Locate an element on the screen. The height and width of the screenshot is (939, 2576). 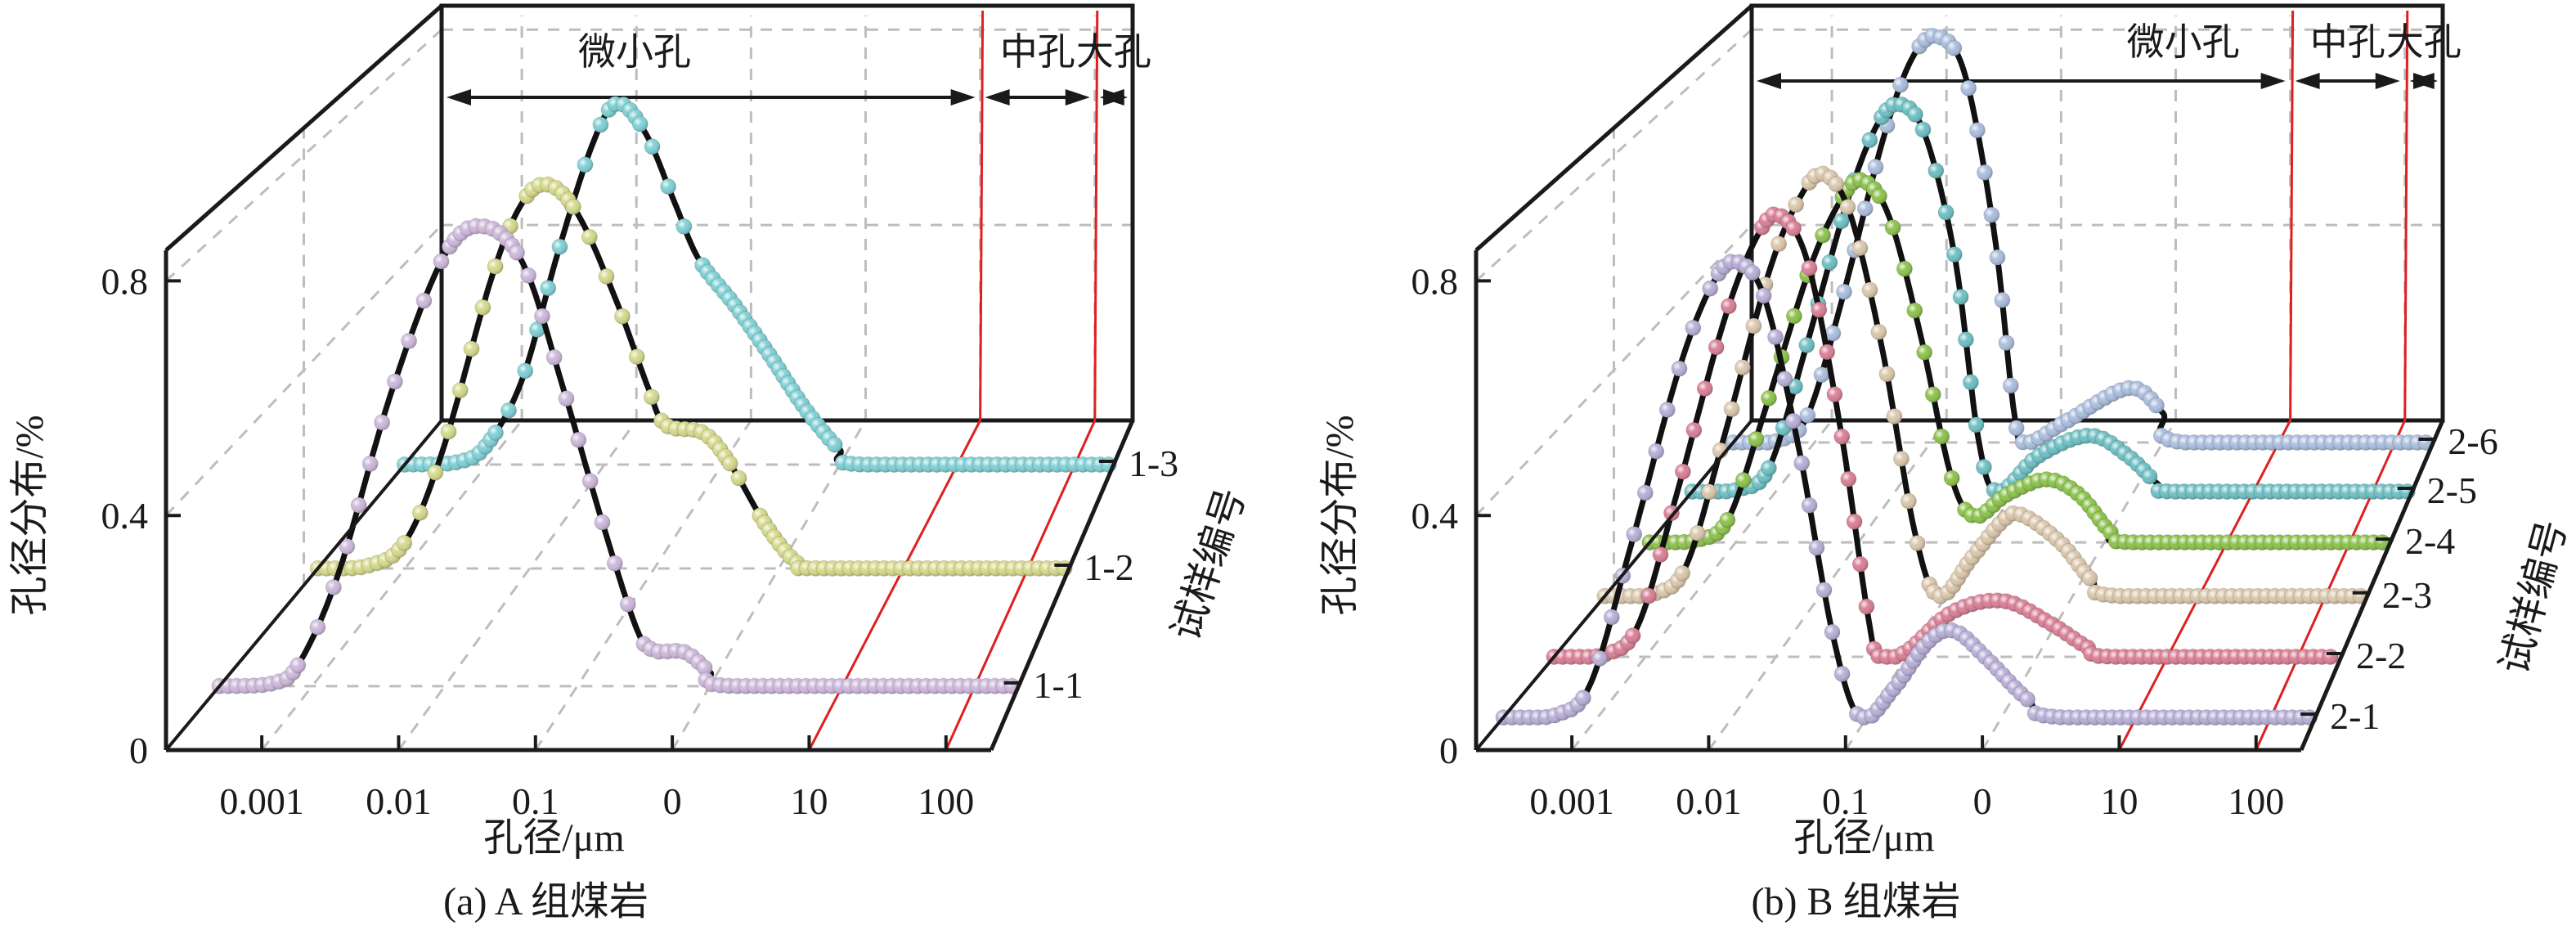
x-tick-label: 0.001 is located at coordinates (261, 801).